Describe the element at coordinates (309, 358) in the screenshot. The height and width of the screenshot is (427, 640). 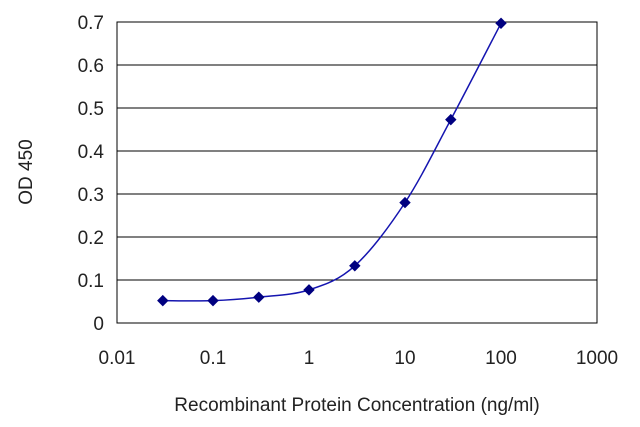
I see `x-tick-label: 1` at that location.